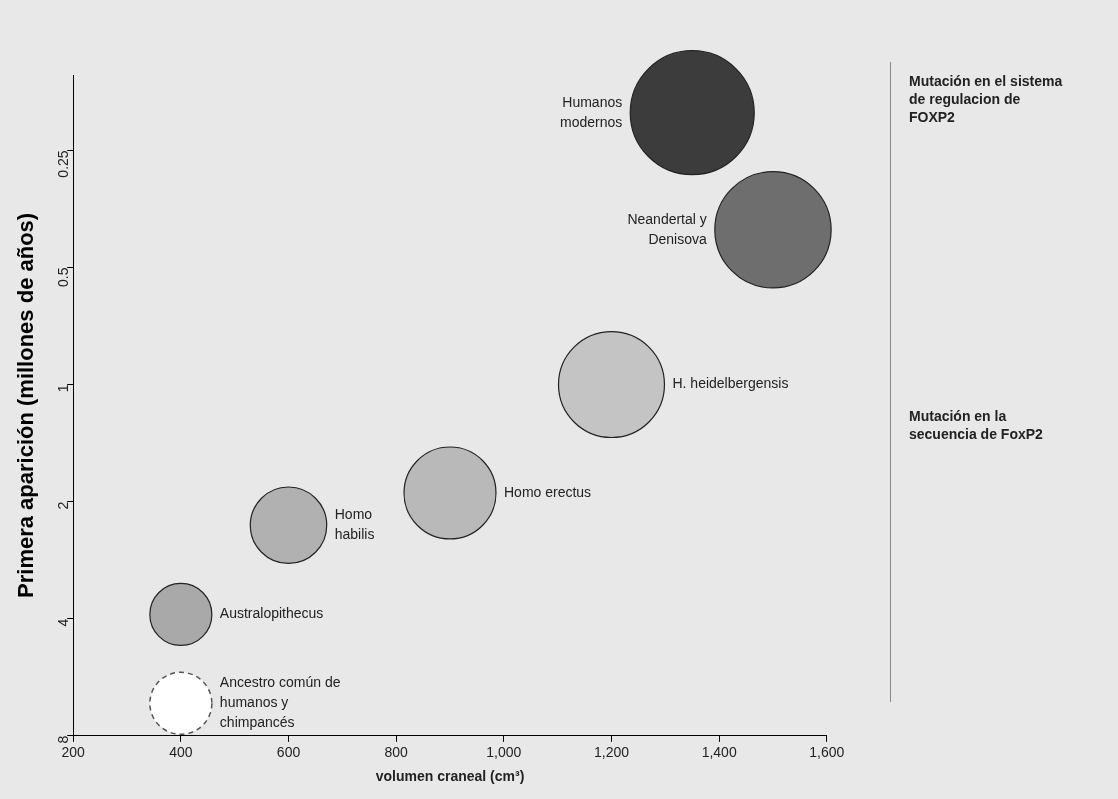 This screenshot has height=799, width=1118. What do you see at coordinates (73, 752) in the screenshot?
I see `x-tick-label: 200` at bounding box center [73, 752].